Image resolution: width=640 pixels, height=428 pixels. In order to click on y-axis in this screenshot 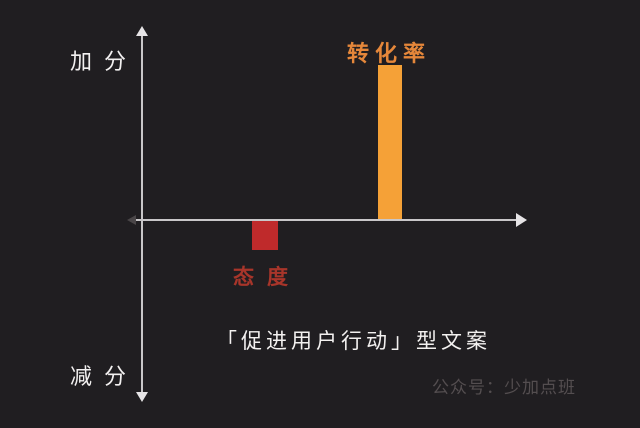, I will do `click(142, 214)`.